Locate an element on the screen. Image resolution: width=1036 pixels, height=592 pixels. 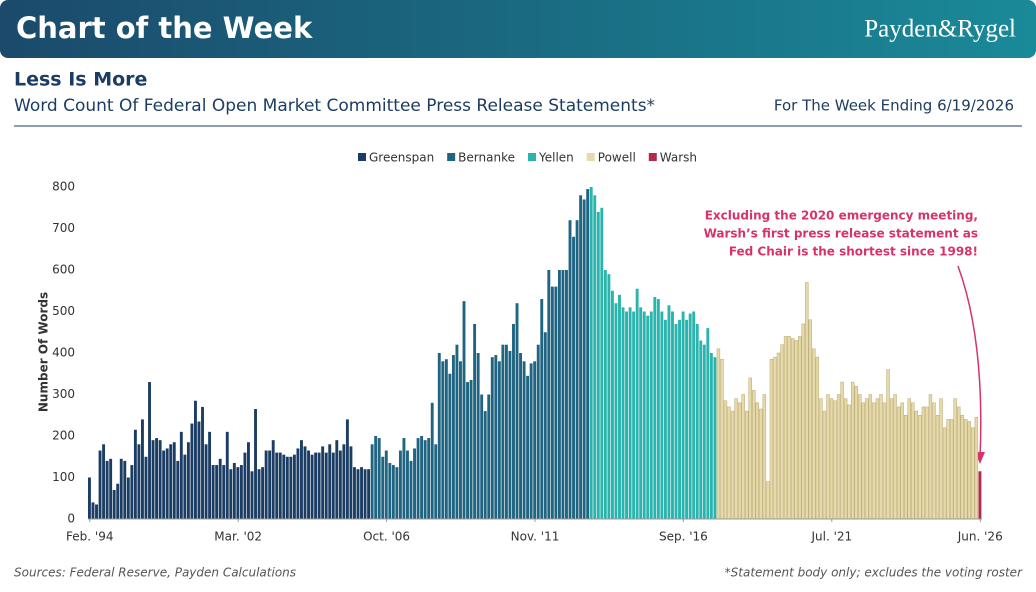
header-title: Chart of the Week is located at coordinates (164, 28).